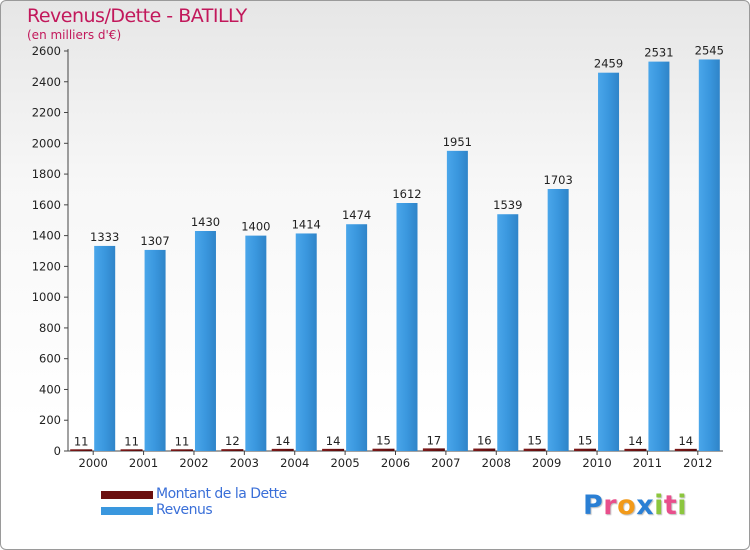  What do you see at coordinates (445, 463) in the screenshot?
I see `x-tick-label: 2007` at bounding box center [445, 463].